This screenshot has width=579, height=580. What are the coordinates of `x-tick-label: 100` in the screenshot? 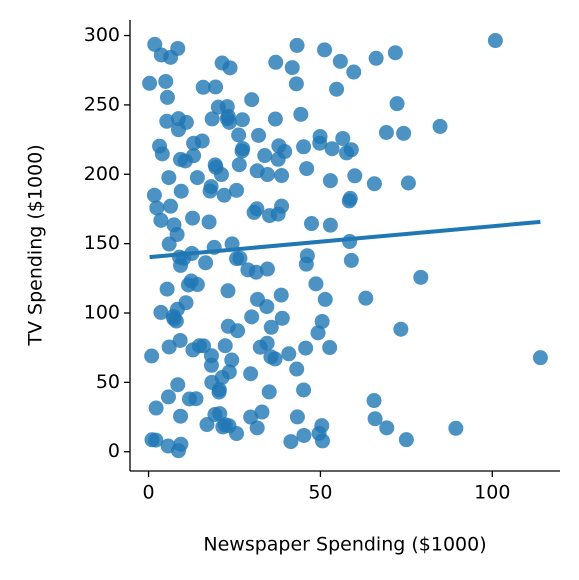 It's located at (492, 493).